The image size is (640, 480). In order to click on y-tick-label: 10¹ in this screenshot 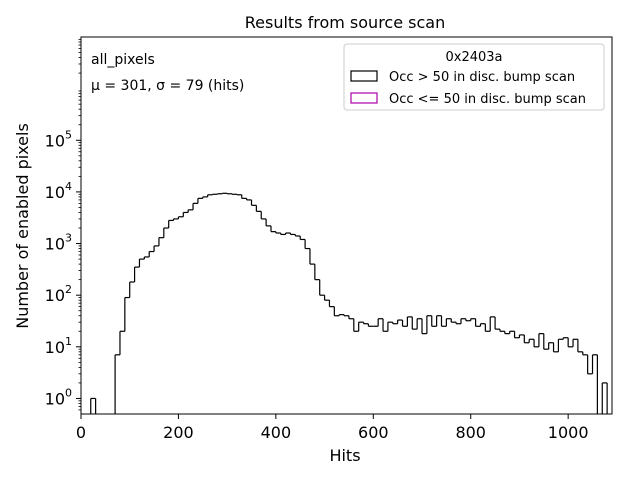, I will do `click(58, 346)`.